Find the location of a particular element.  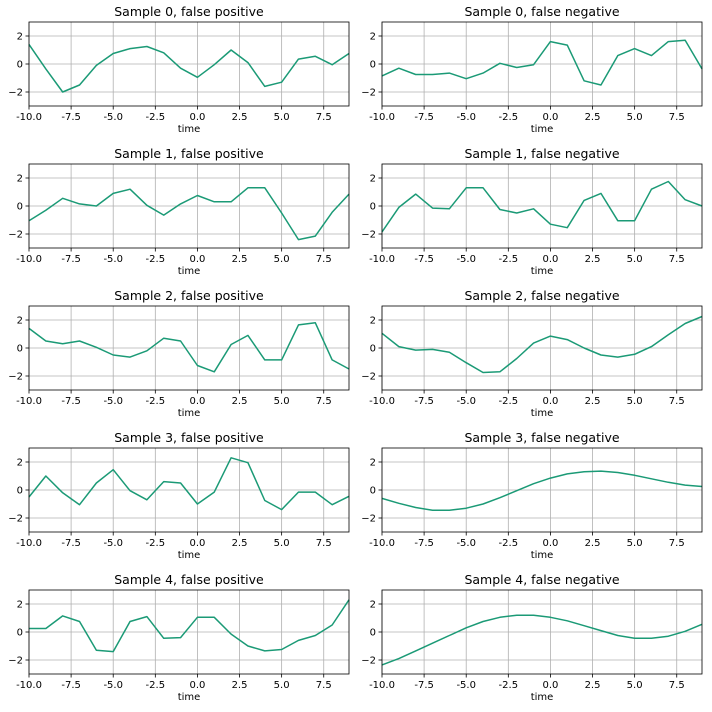

chart-title: Sample 3, false negative is located at coordinates (541, 437).